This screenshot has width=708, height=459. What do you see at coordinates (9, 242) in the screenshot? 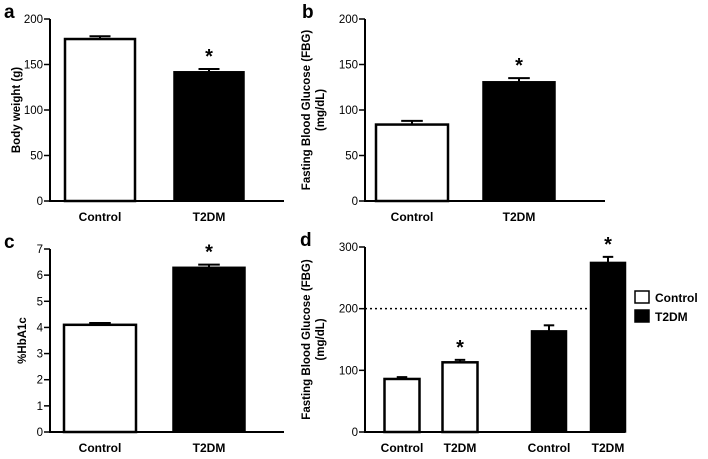
I see `panel-letter: c` at bounding box center [9, 242].